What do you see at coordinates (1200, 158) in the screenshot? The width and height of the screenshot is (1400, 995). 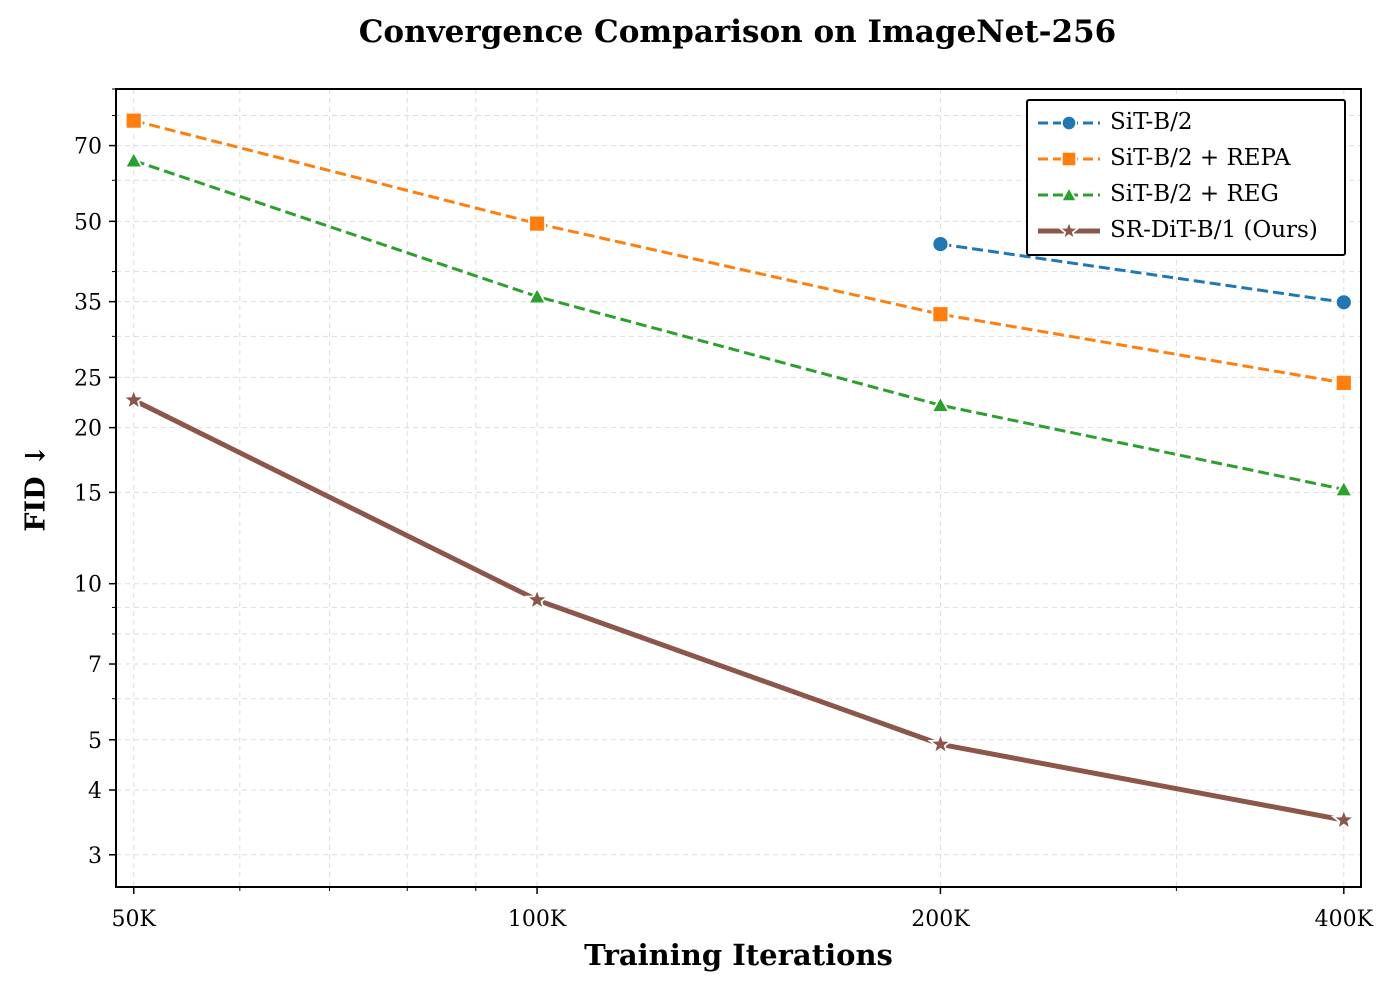 I see `legend-label: SiT-B/2 + REPA` at bounding box center [1200, 158].